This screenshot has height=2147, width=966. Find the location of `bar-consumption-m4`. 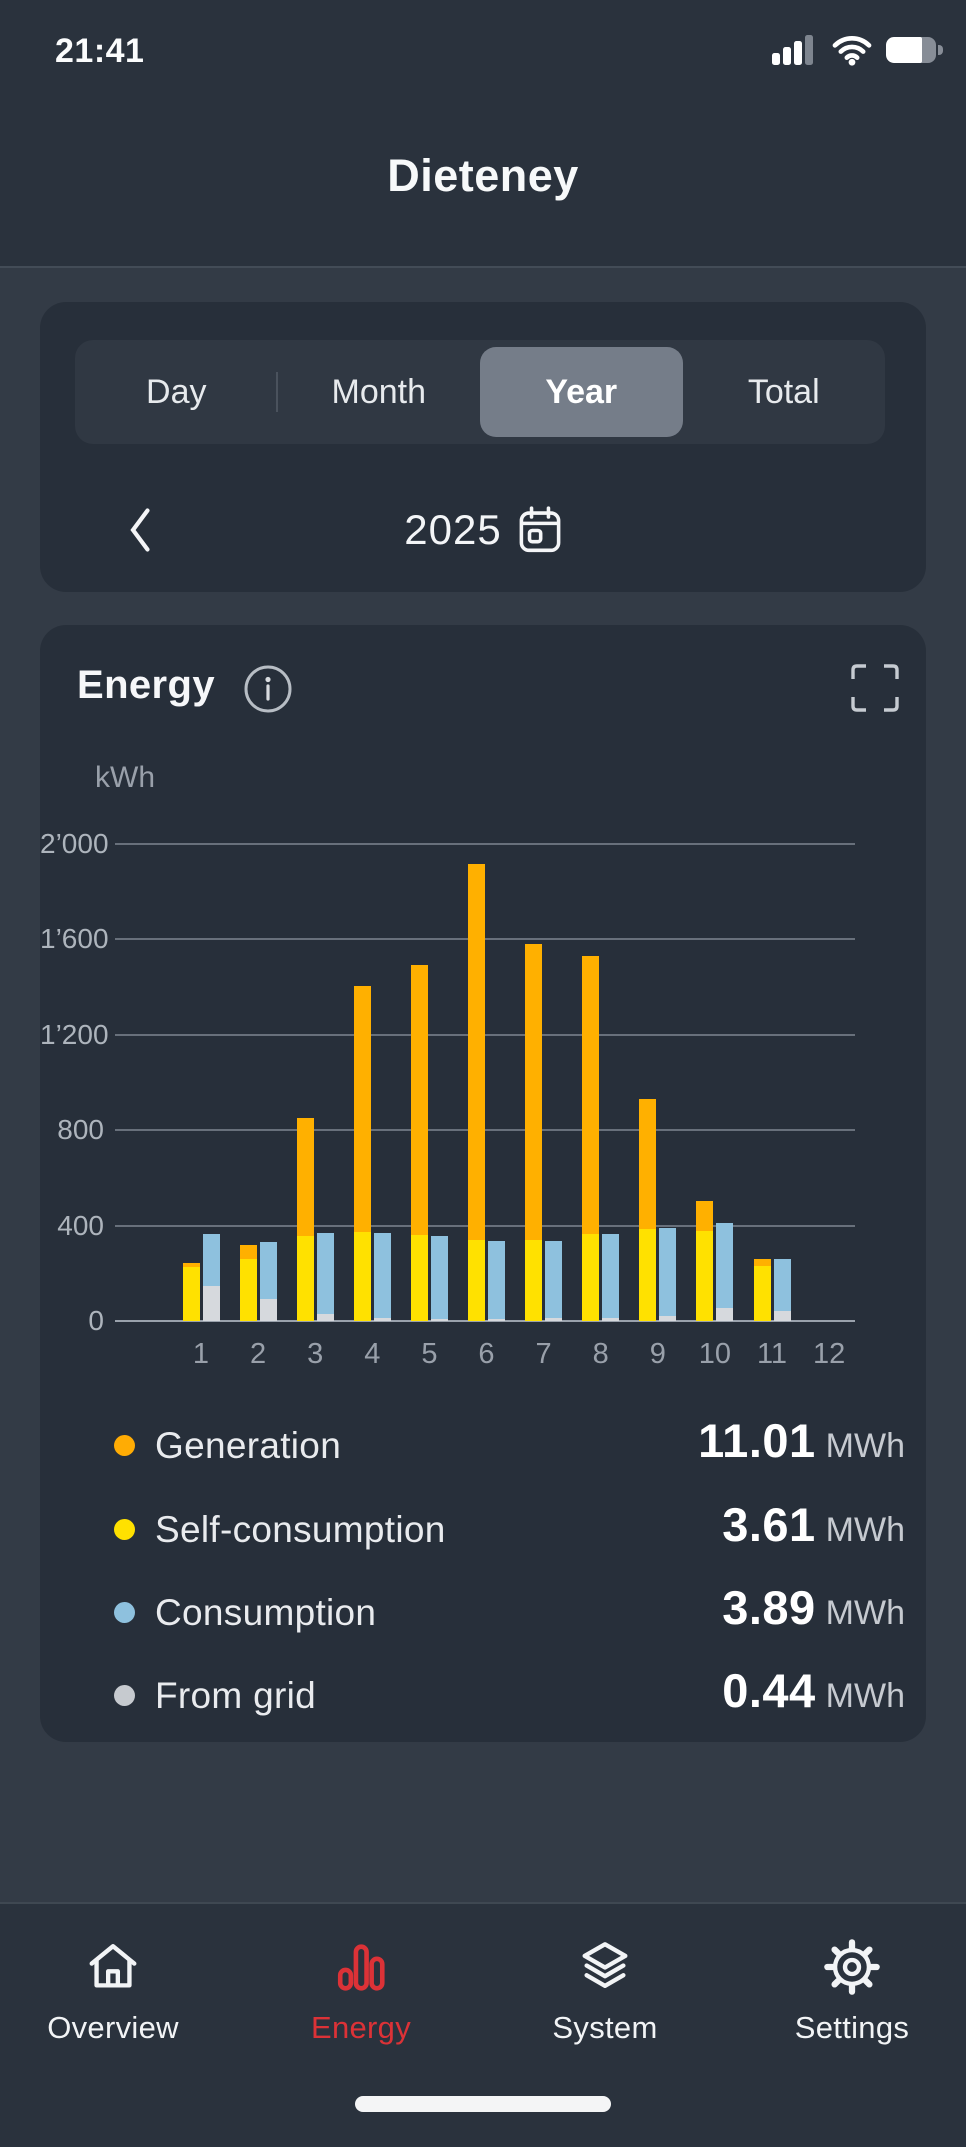

bar-consumption-m4 is located at coordinates (382, 1277).